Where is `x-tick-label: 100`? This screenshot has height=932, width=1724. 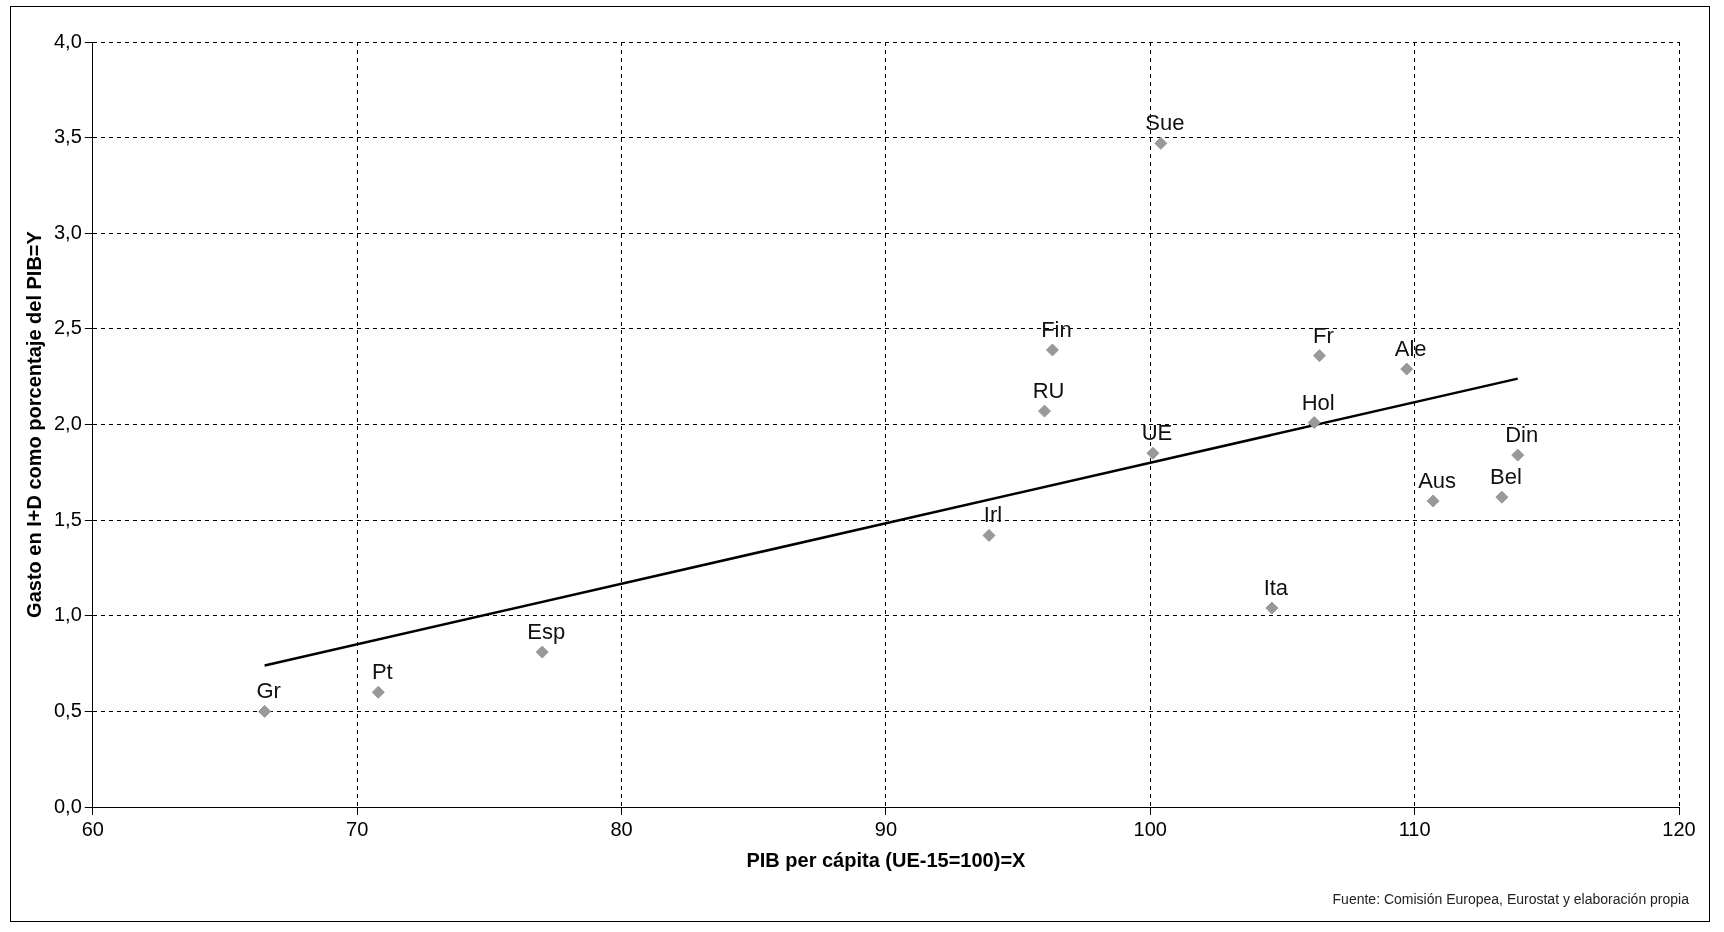
x-tick-label: 100 is located at coordinates (1150, 828).